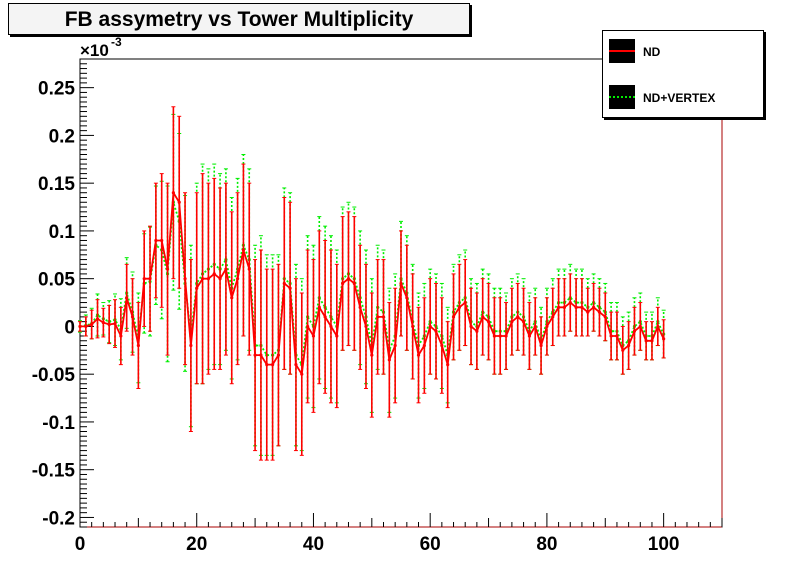 This screenshot has height=587, width=803. What do you see at coordinates (684, 52) in the screenshot?
I see `legend-entry-nd: ND` at bounding box center [684, 52].